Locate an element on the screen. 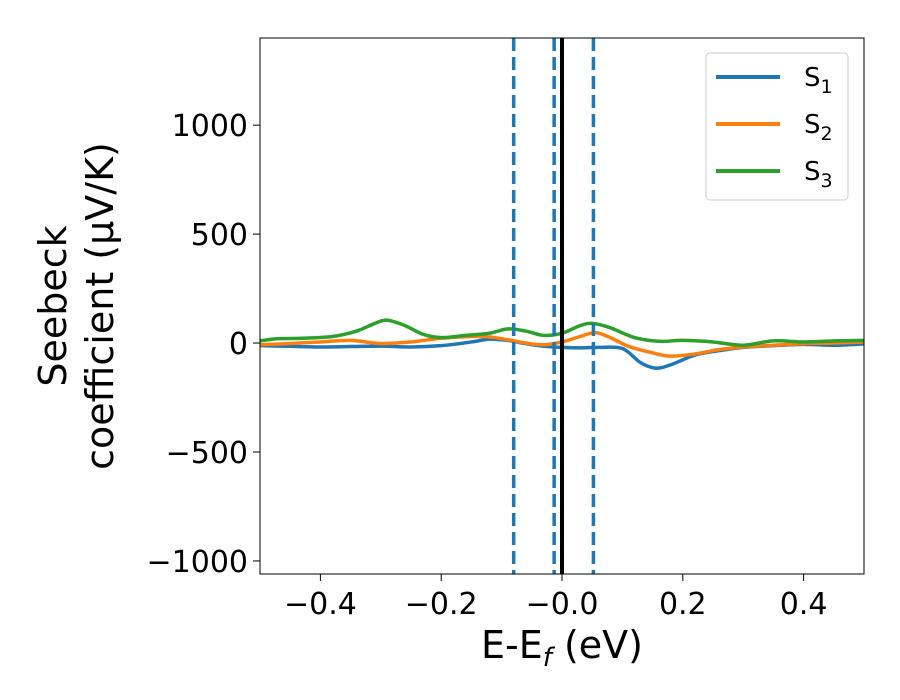 The image size is (900, 700). legend-label: S2 is located at coordinates (818, 127).